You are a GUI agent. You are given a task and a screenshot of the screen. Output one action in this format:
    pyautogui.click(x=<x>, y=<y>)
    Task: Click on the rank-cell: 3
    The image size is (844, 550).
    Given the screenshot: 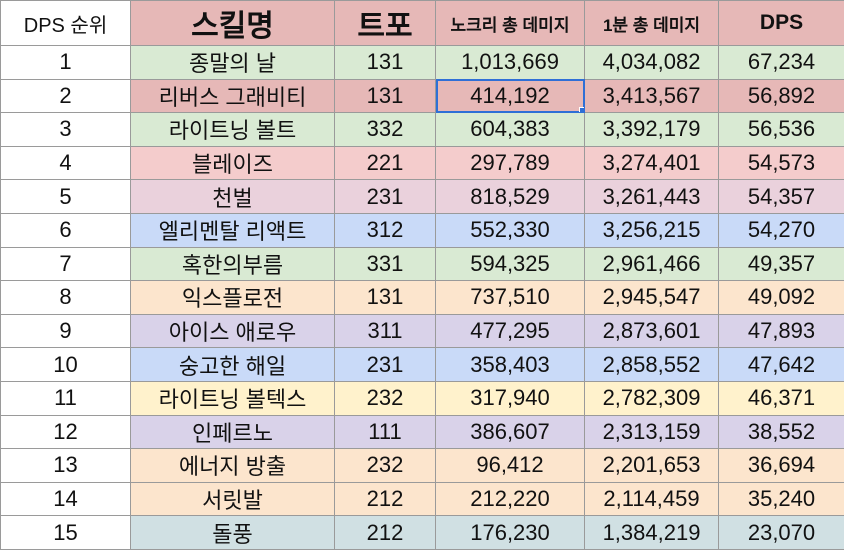 What is the action you would take?
    pyautogui.click(x=66, y=130)
    